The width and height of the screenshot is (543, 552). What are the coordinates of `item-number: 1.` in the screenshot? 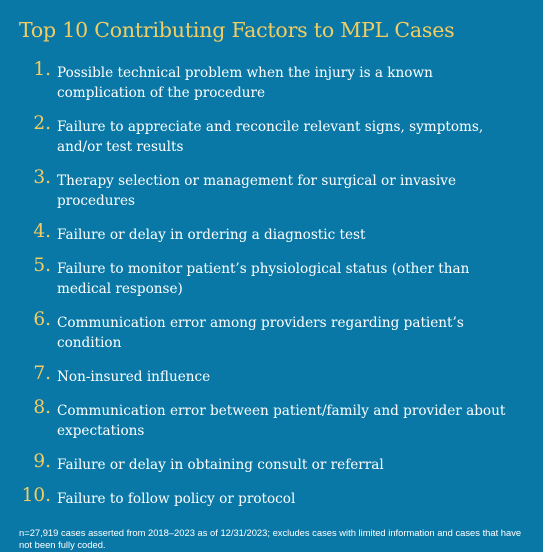 It's located at (42, 69).